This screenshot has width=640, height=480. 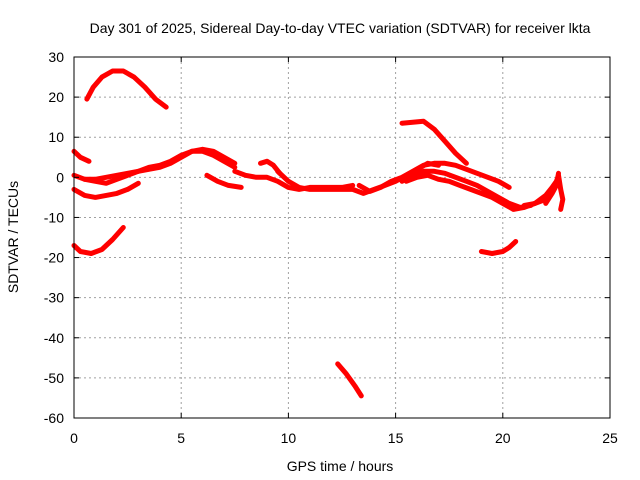 What do you see at coordinates (56, 97) in the screenshot?
I see `y-tick-label: 20` at bounding box center [56, 97].